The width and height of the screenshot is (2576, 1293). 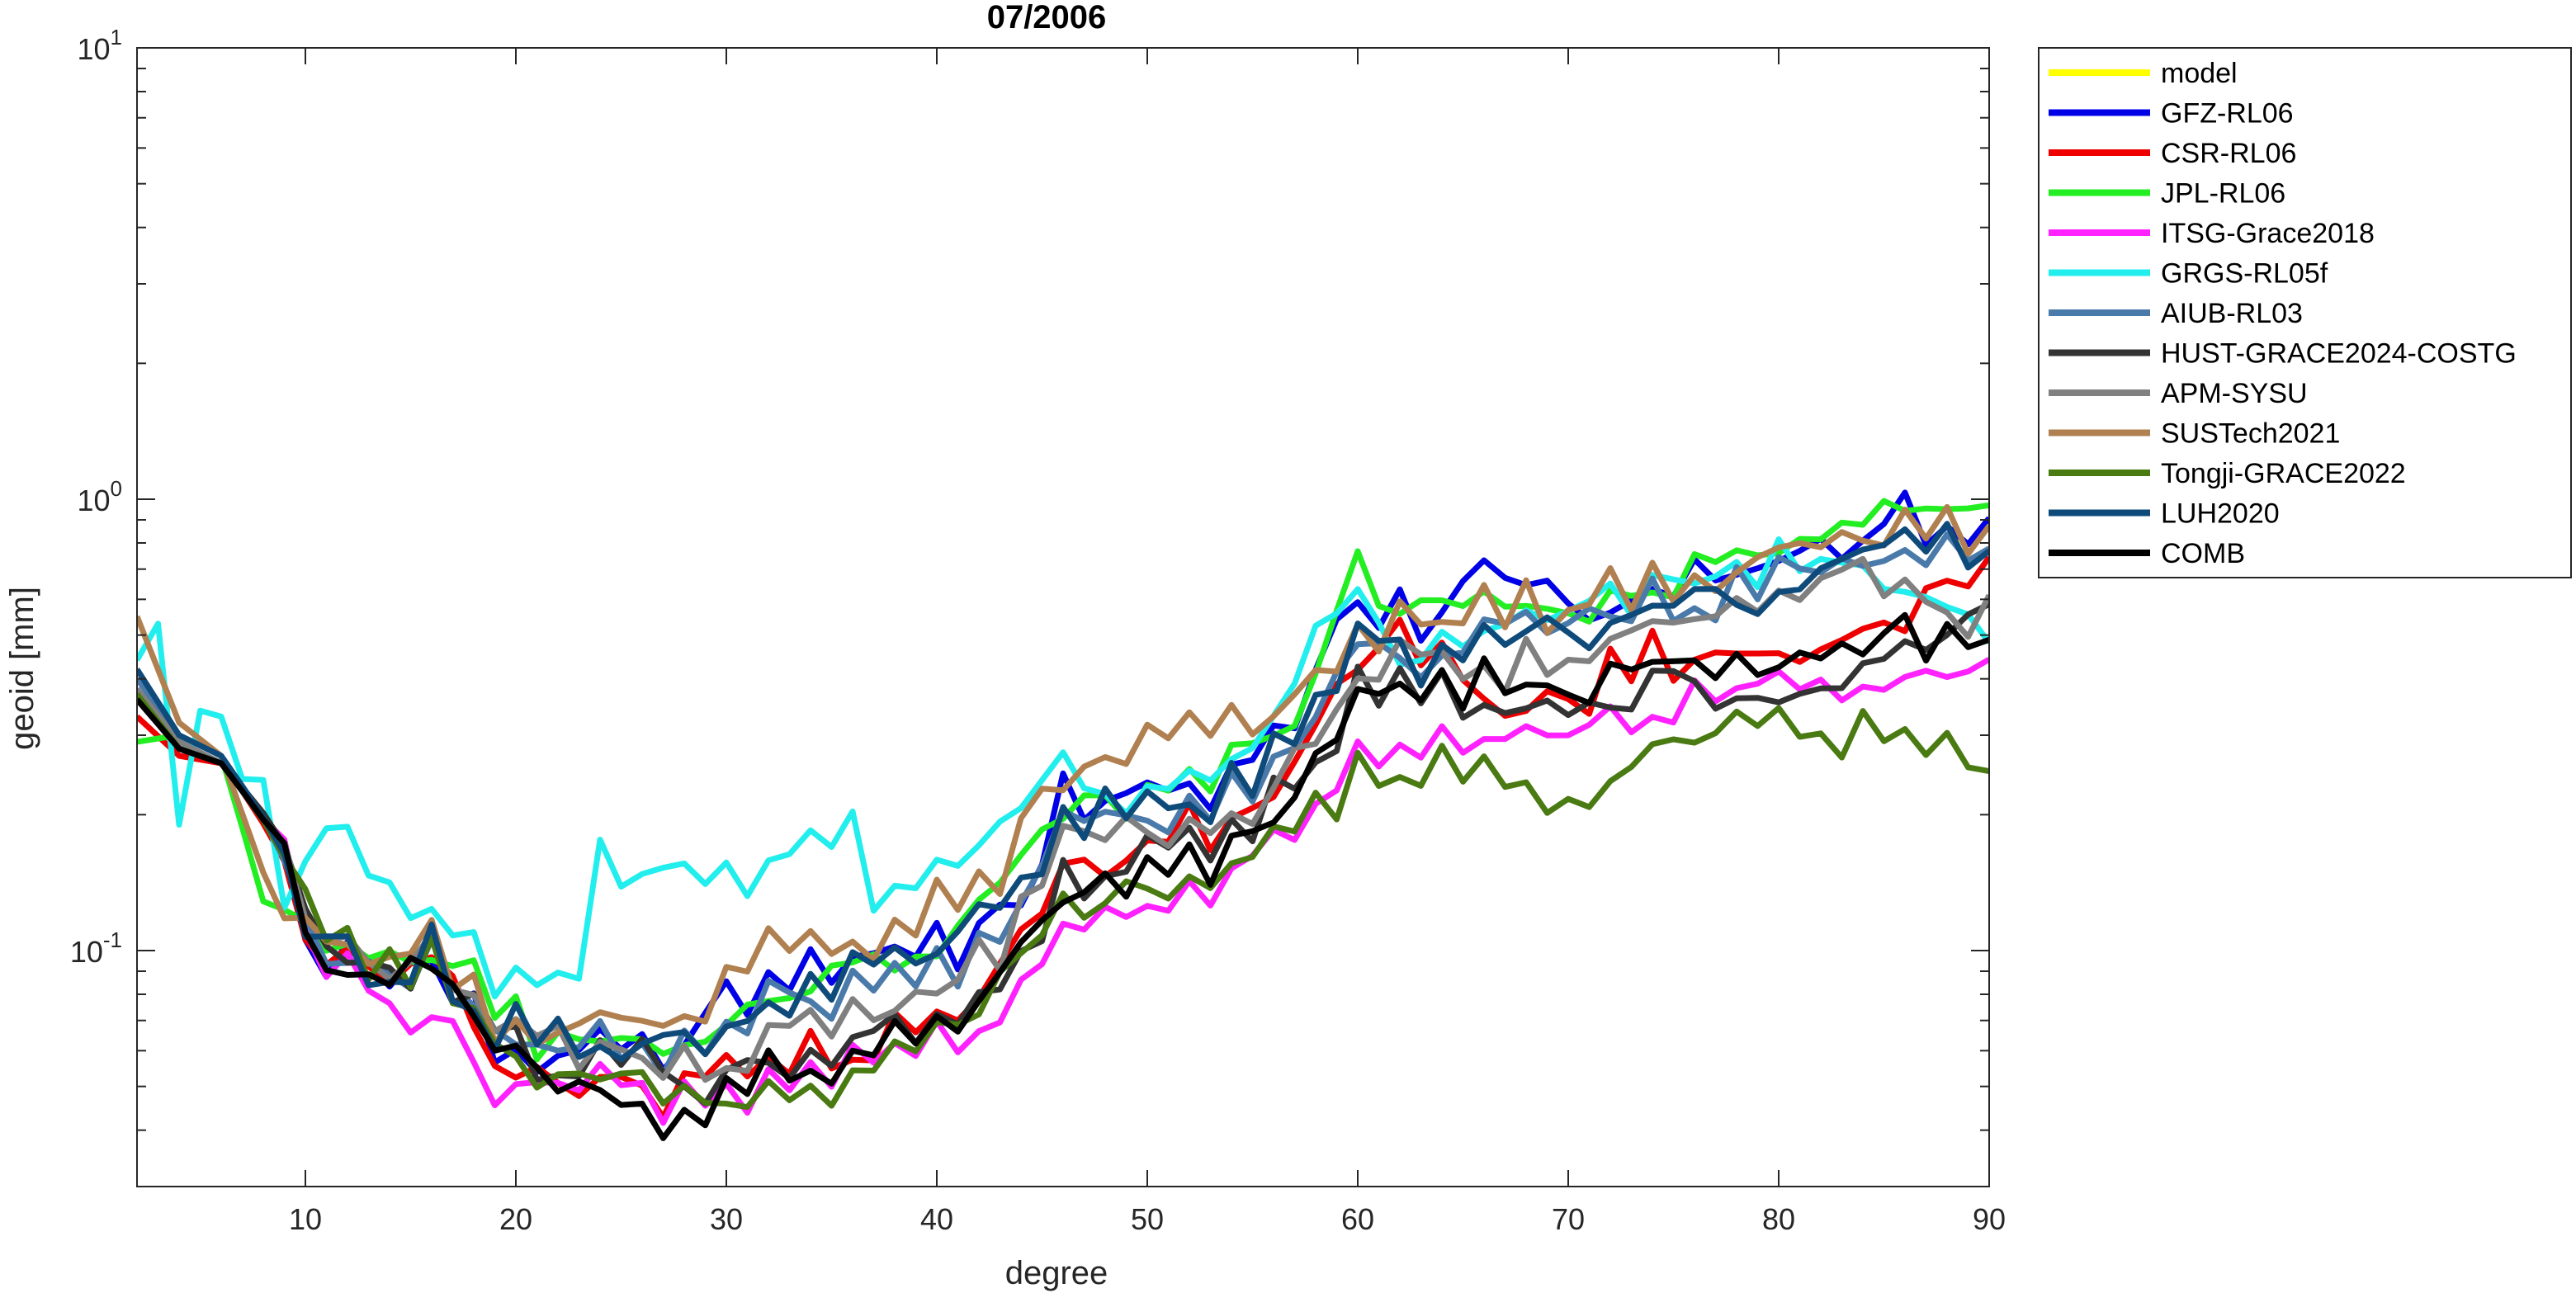 What do you see at coordinates (1056, 1273) in the screenshot?
I see `x-axis-label: degree` at bounding box center [1056, 1273].